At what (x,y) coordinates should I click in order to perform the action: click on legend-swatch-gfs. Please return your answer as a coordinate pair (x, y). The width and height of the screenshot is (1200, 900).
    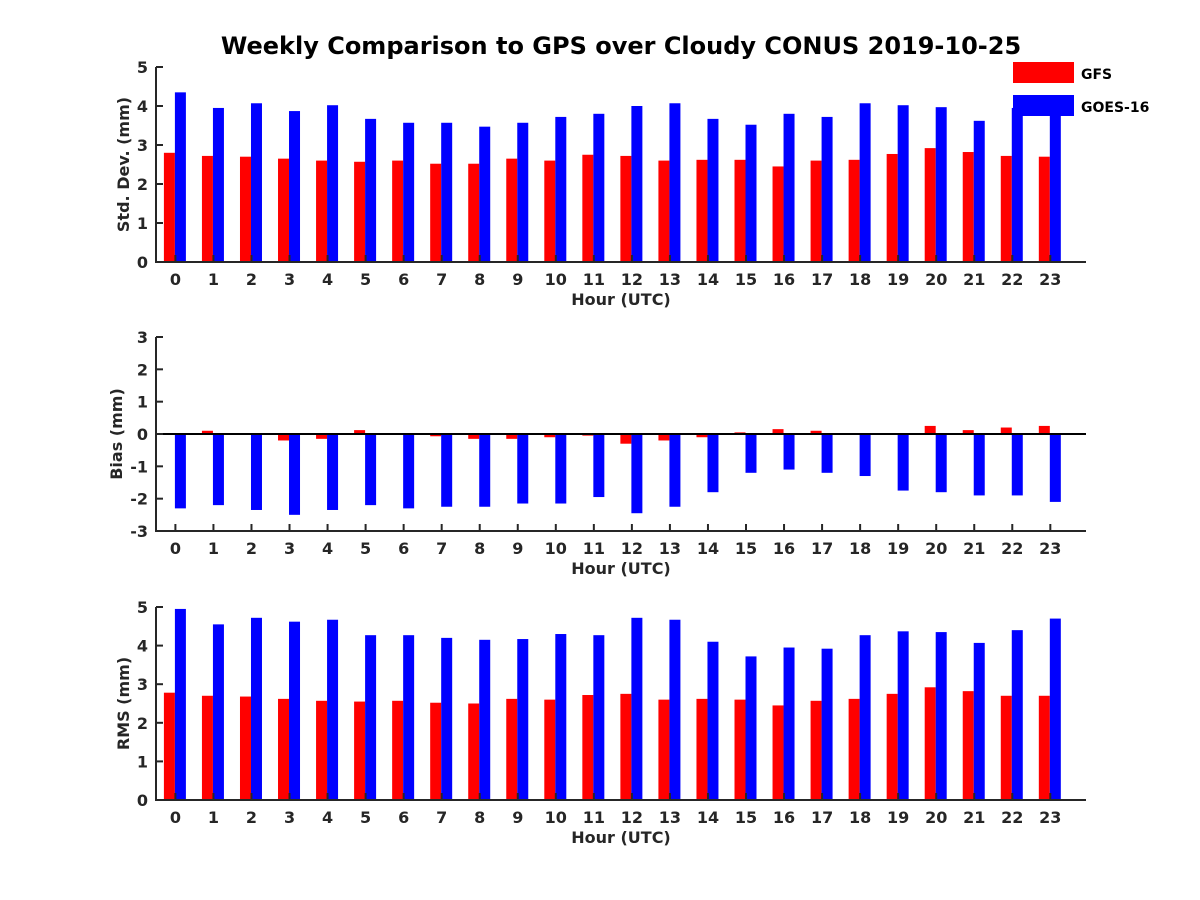
    Looking at the image, I should click on (1043, 72).